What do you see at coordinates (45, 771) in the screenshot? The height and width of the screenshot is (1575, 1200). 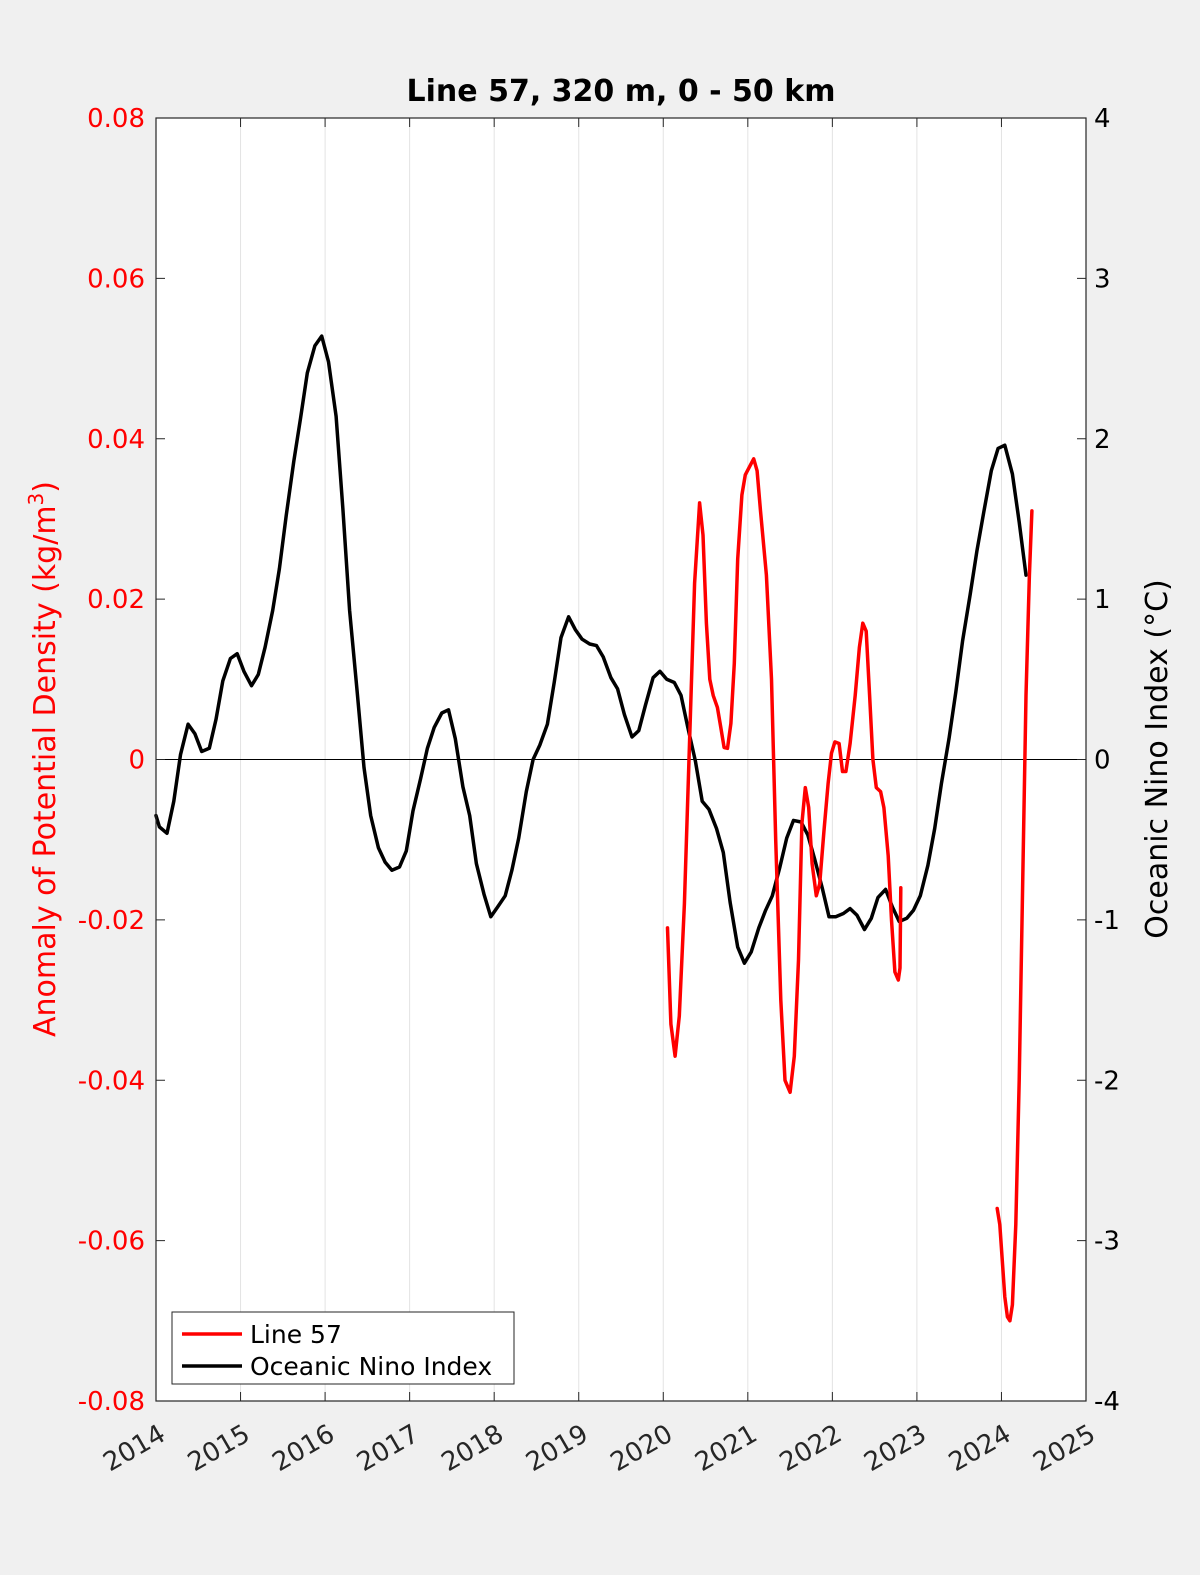 I see `left-axis-title-main: Anomaly of Potential Density (kg/m` at bounding box center [45, 771].